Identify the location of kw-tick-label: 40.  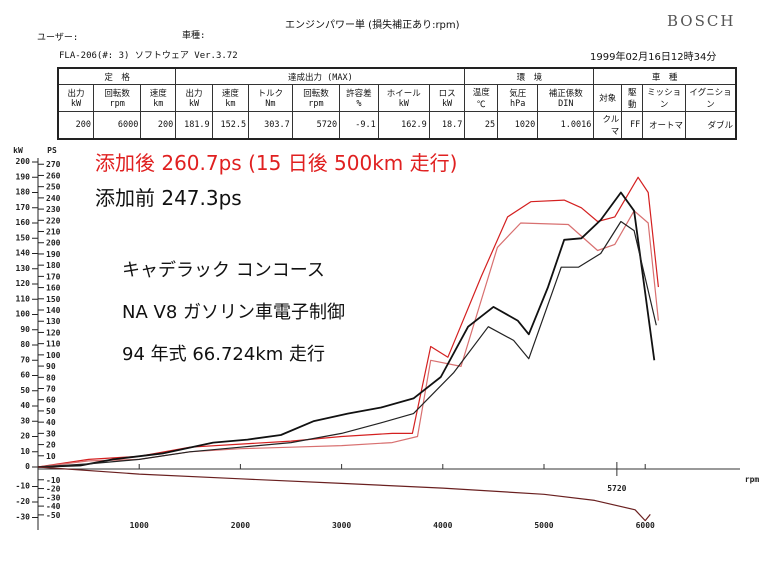
(25, 405).